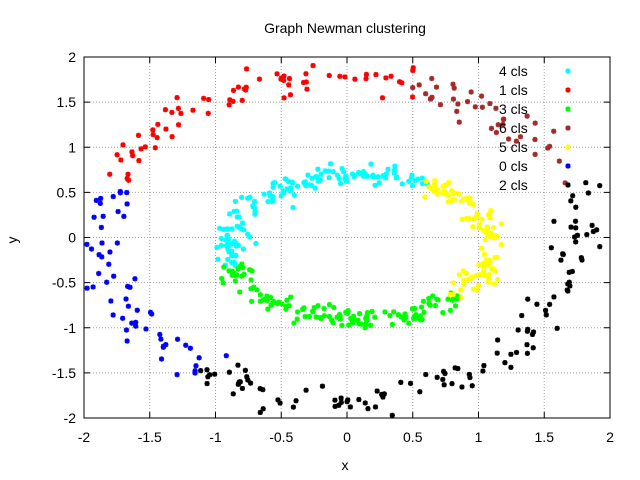 The width and height of the screenshot is (640, 480). I want to click on legend-label: 2 cls, so click(513, 185).